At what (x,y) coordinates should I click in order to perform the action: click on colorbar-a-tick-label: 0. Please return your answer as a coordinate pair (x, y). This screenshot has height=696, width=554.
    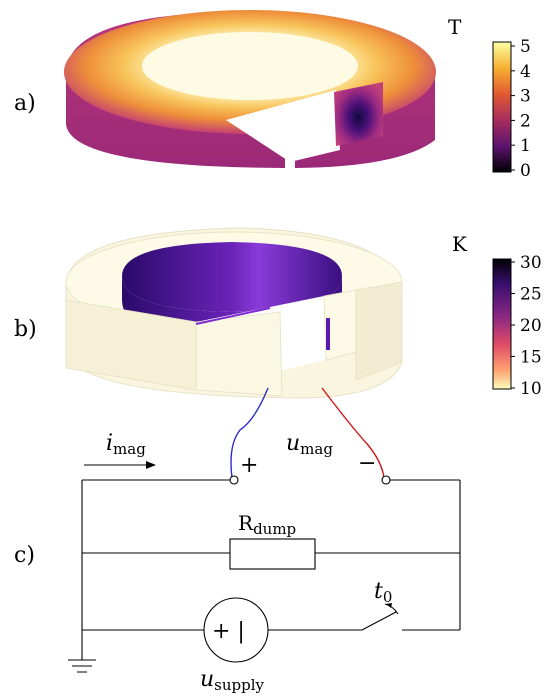
    Looking at the image, I should click on (525, 171).